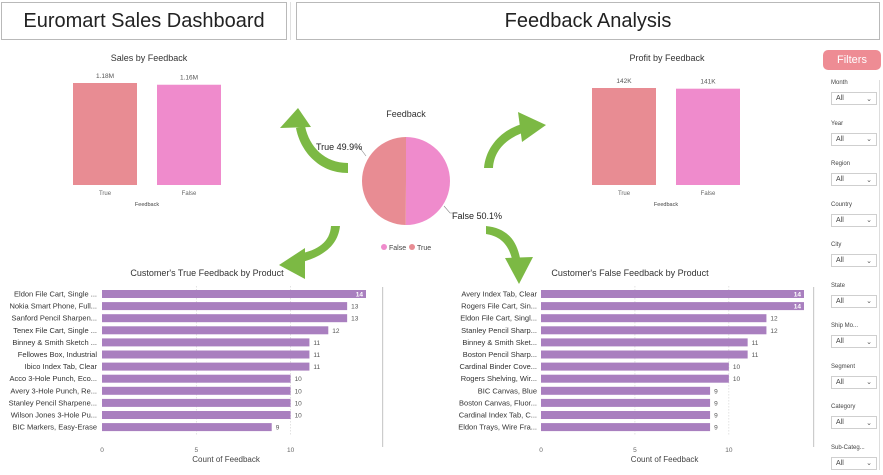  I want to click on arrow-up-left-icon-head, so click(295, 118).